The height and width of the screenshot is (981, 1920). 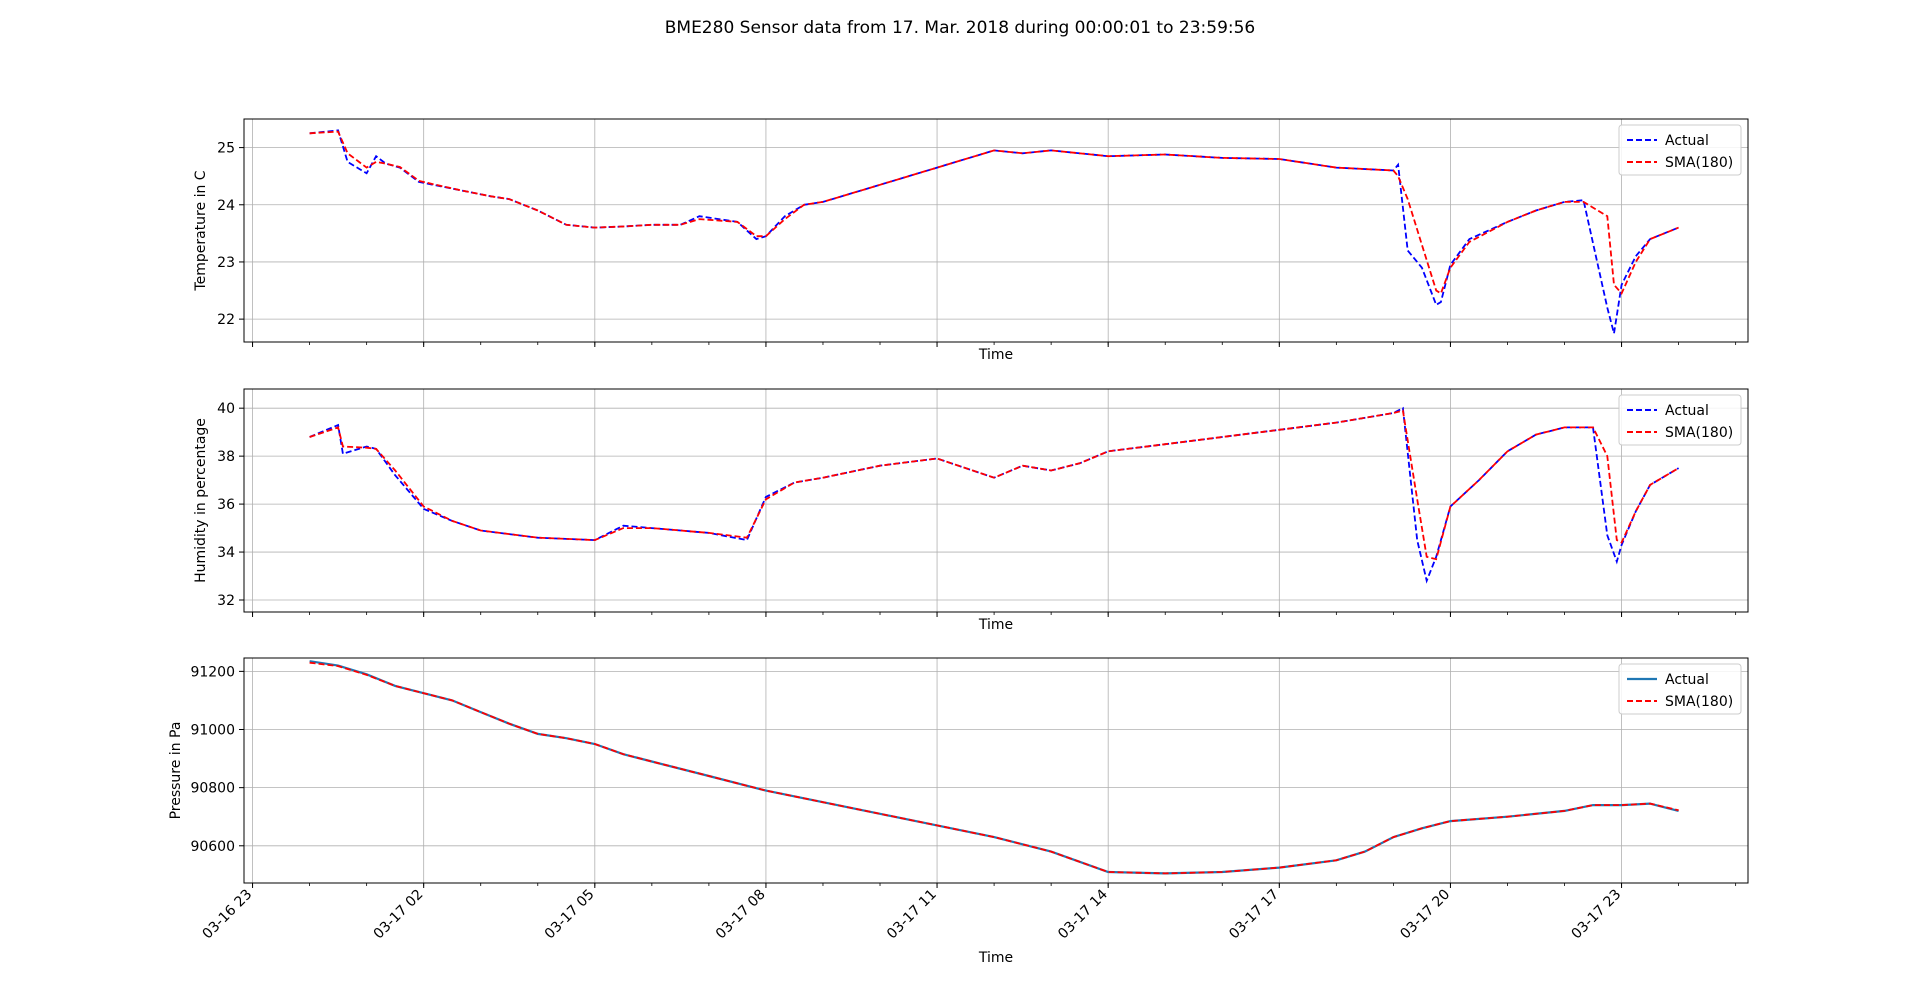 I want to click on y-tick-label: 91200, so click(x=212, y=672).